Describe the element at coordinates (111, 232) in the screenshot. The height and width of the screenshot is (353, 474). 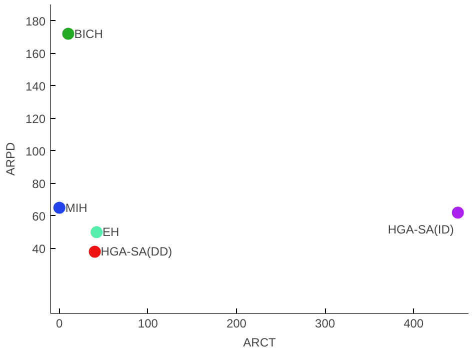
I see `annotation: EH` at that location.